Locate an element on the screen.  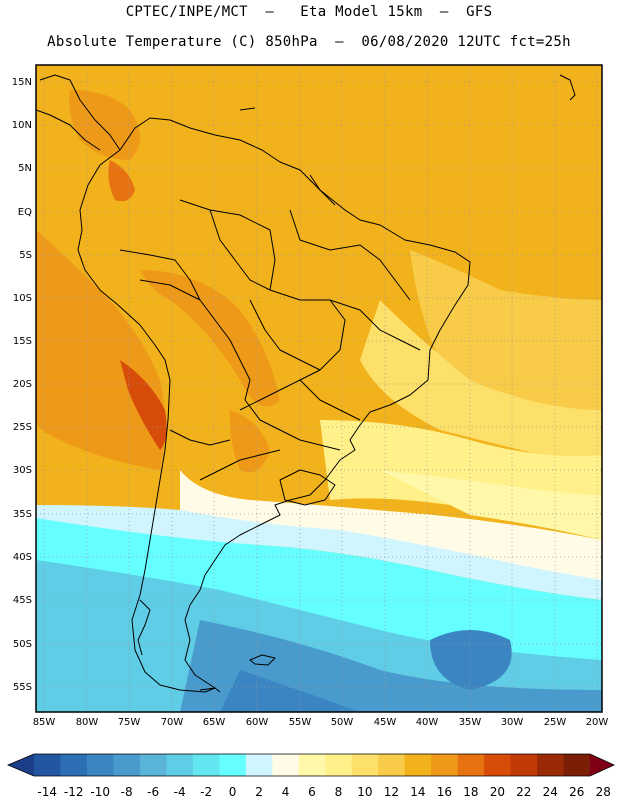
colorbar-outline is located at coordinates (310, 765).